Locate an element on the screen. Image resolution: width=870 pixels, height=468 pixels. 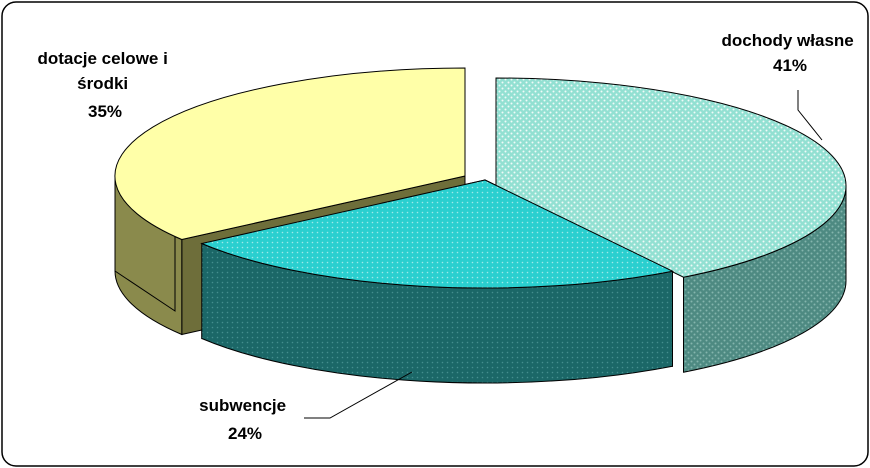
slice-label-subwencje-value: 24% is located at coordinates (245, 433).